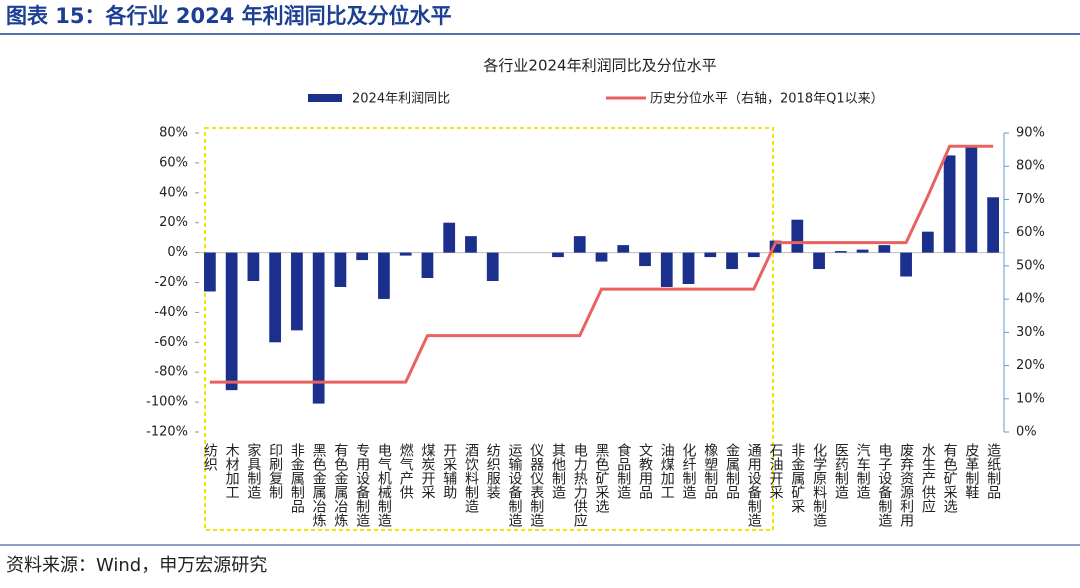 This screenshot has height=588, width=1080. Describe the element at coordinates (710, 471) in the screenshot. I see `x-tick-label: 橡塑制品` at that location.